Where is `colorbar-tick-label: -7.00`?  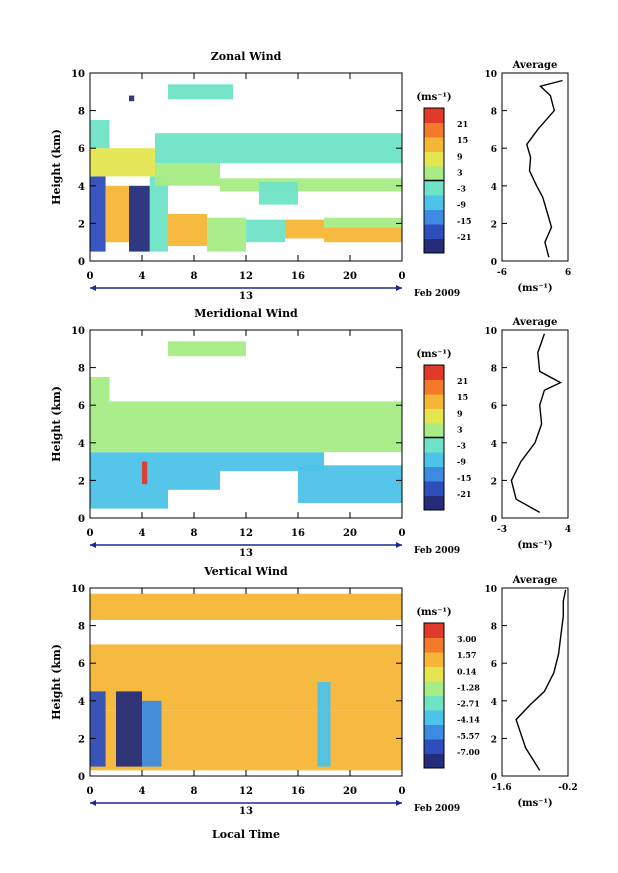
colorbar-tick-label: -7.00 is located at coordinates (468, 752).